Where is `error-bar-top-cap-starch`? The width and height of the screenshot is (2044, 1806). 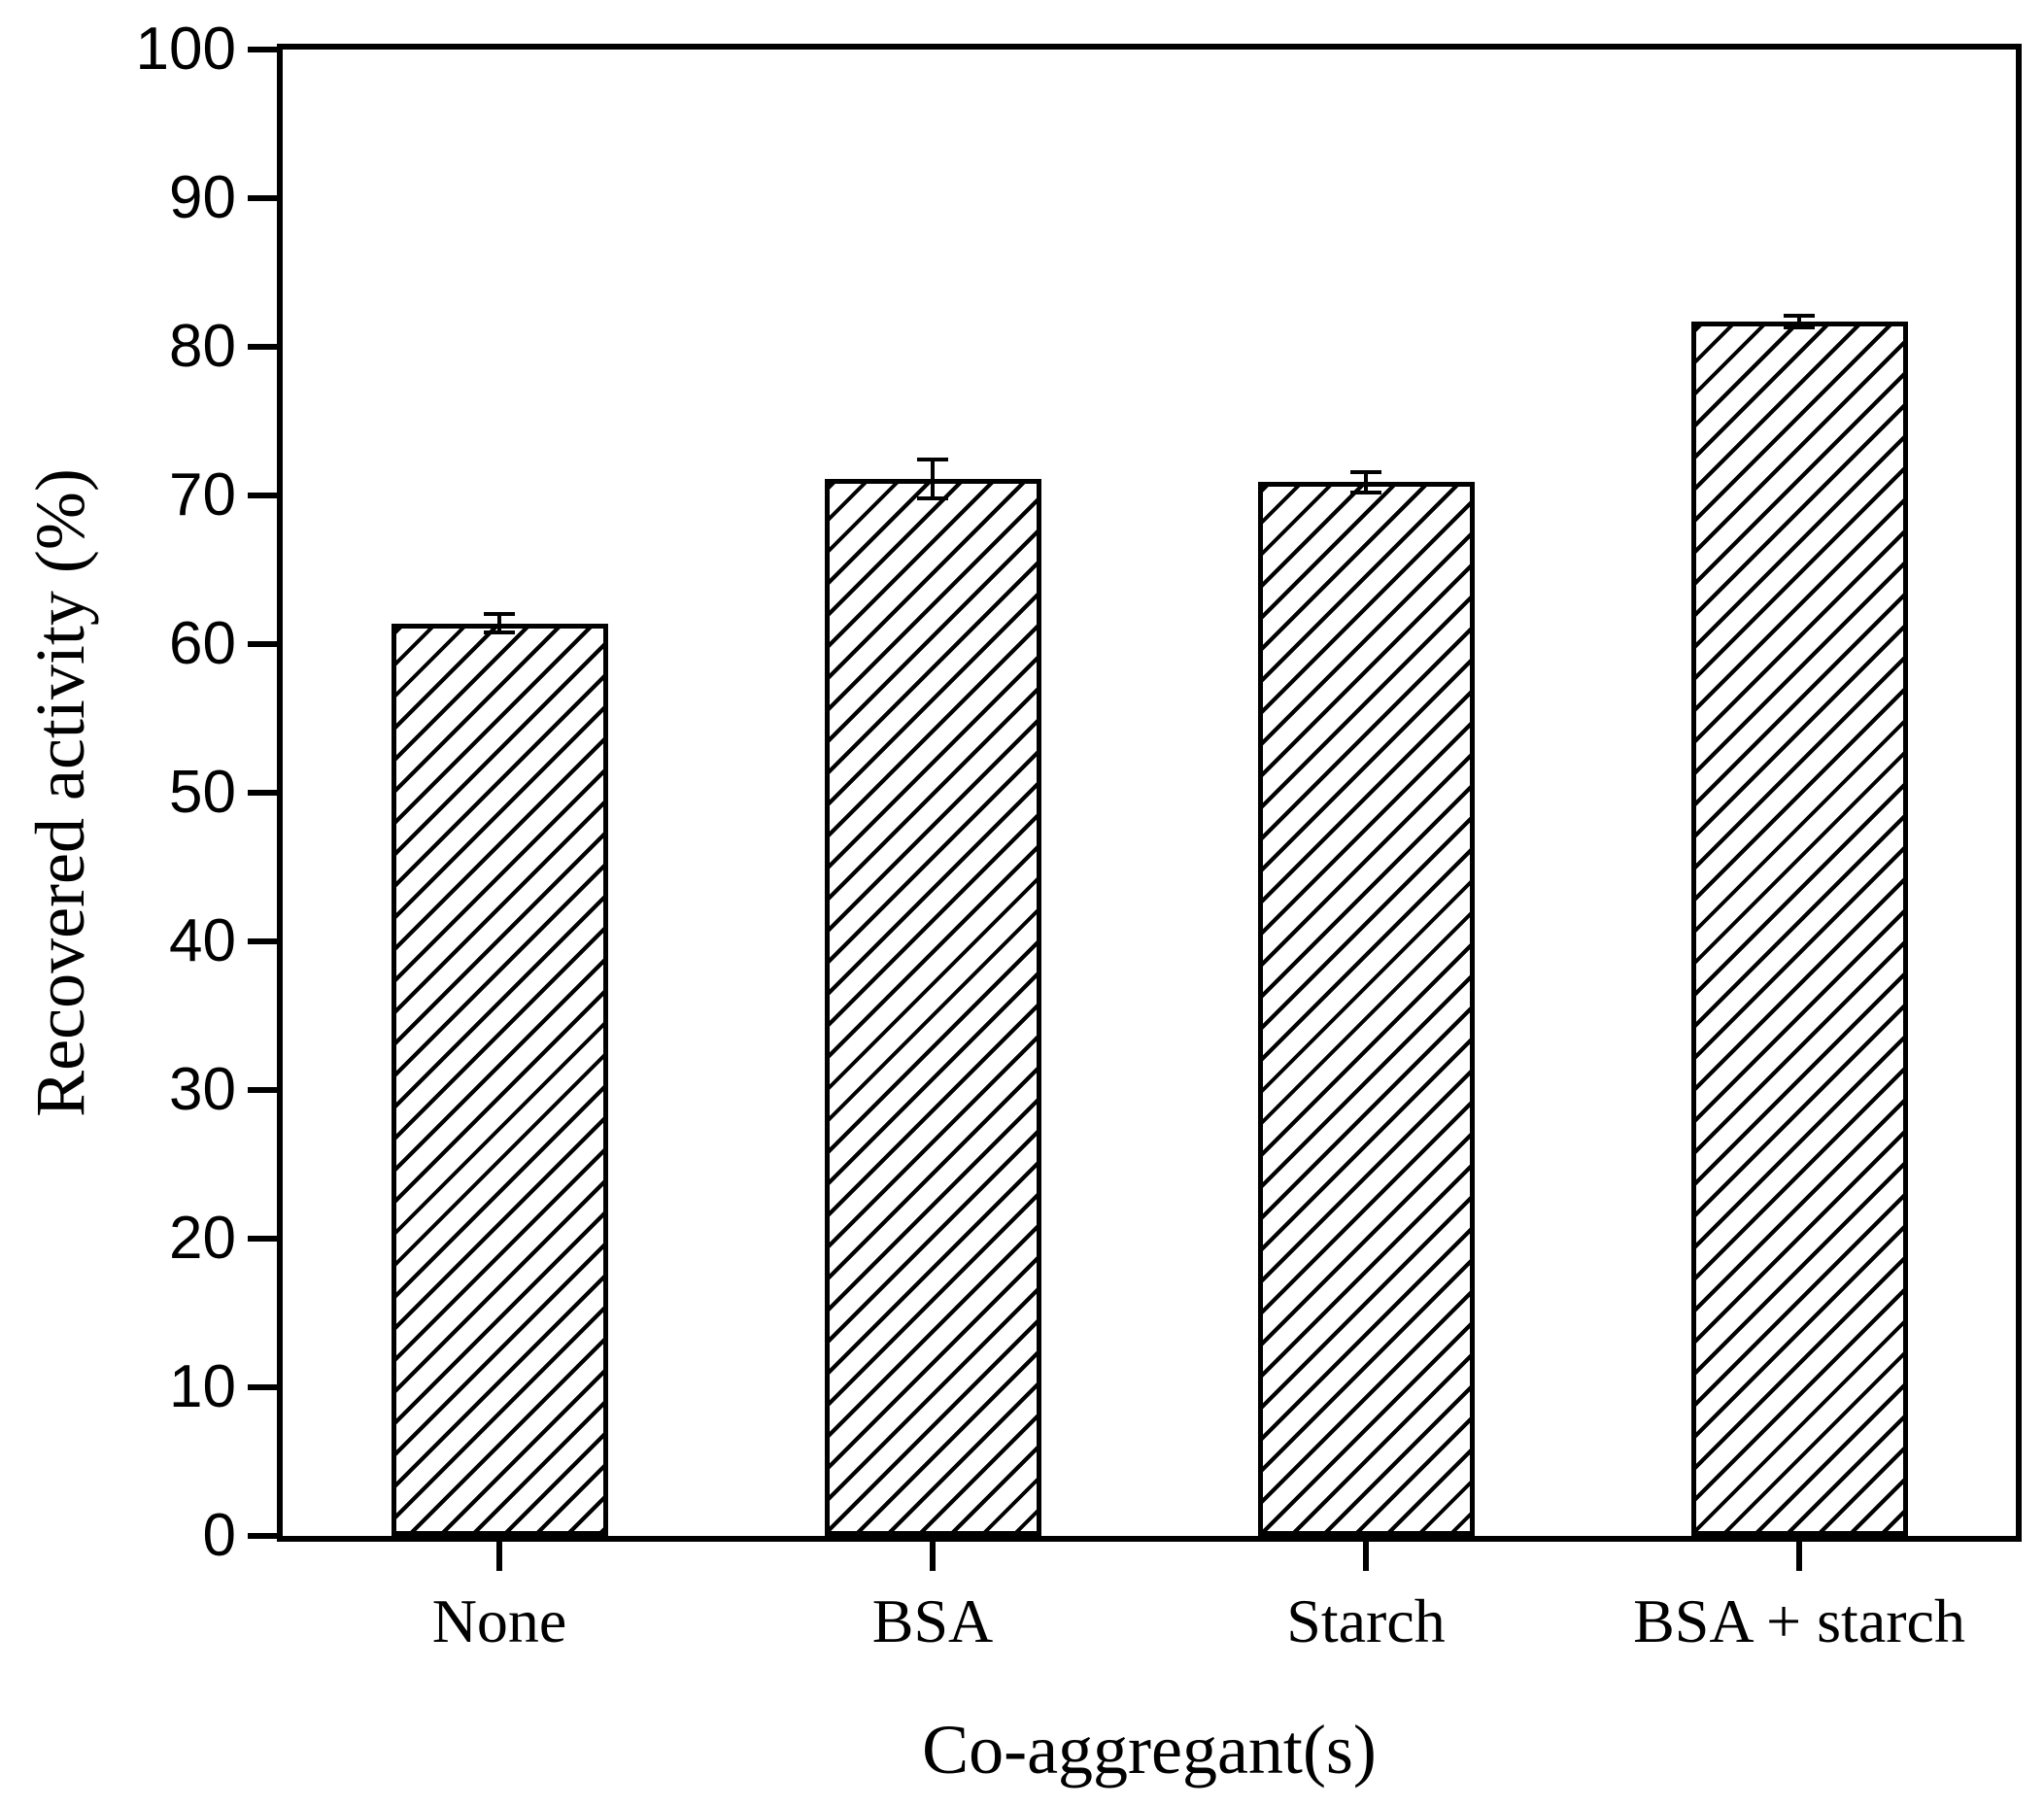
error-bar-top-cap-starch is located at coordinates (1366, 471).